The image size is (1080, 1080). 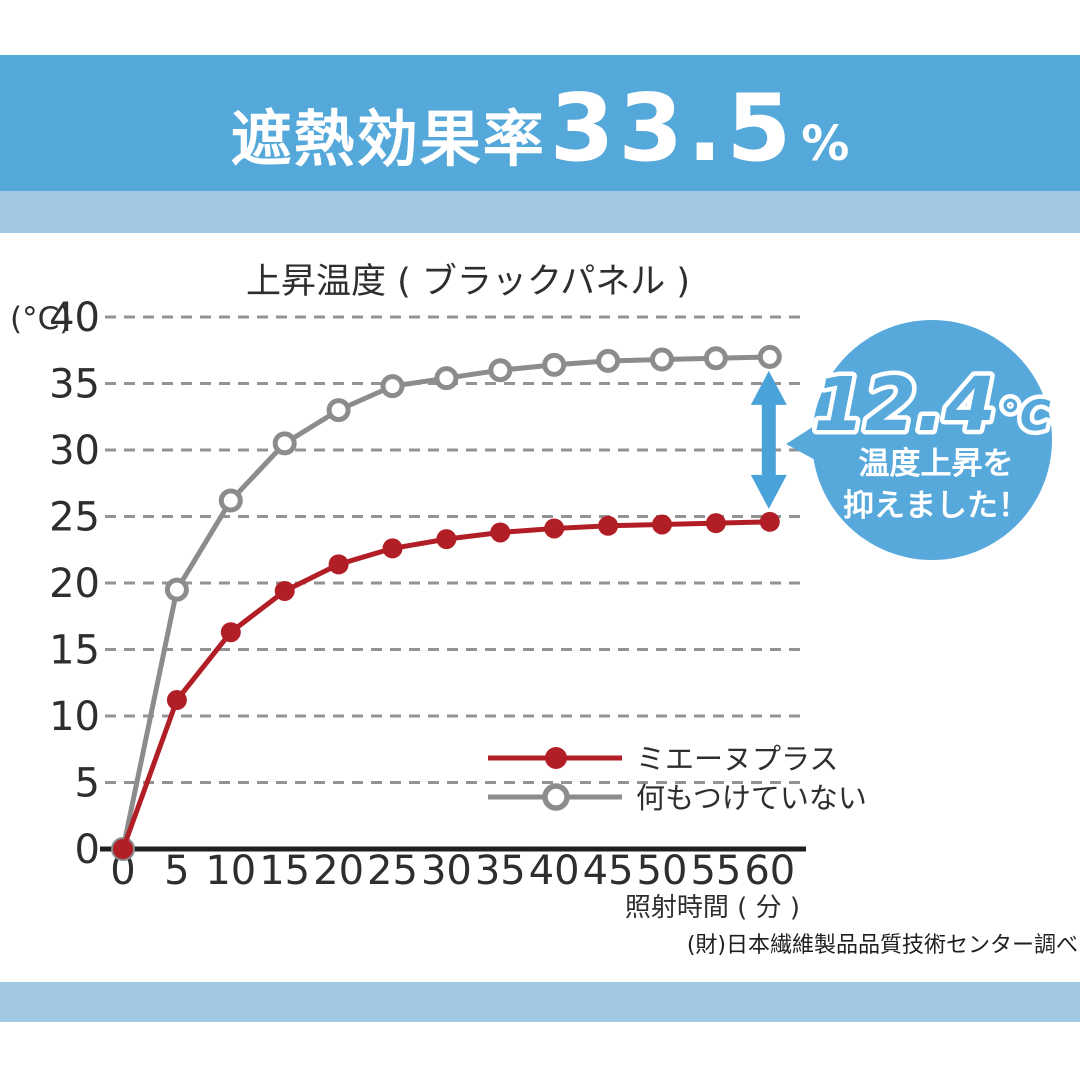 I want to click on callout-value: 12.4℃, so click(x=932, y=405).